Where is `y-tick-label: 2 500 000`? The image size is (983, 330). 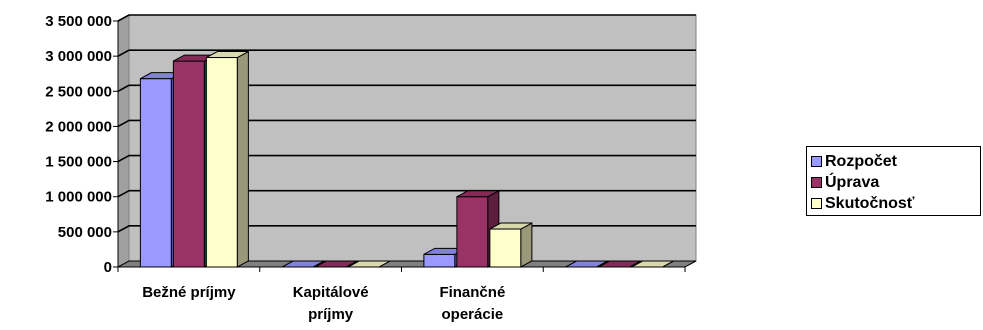
y-tick-label: 2 500 000 is located at coordinates (78, 91).